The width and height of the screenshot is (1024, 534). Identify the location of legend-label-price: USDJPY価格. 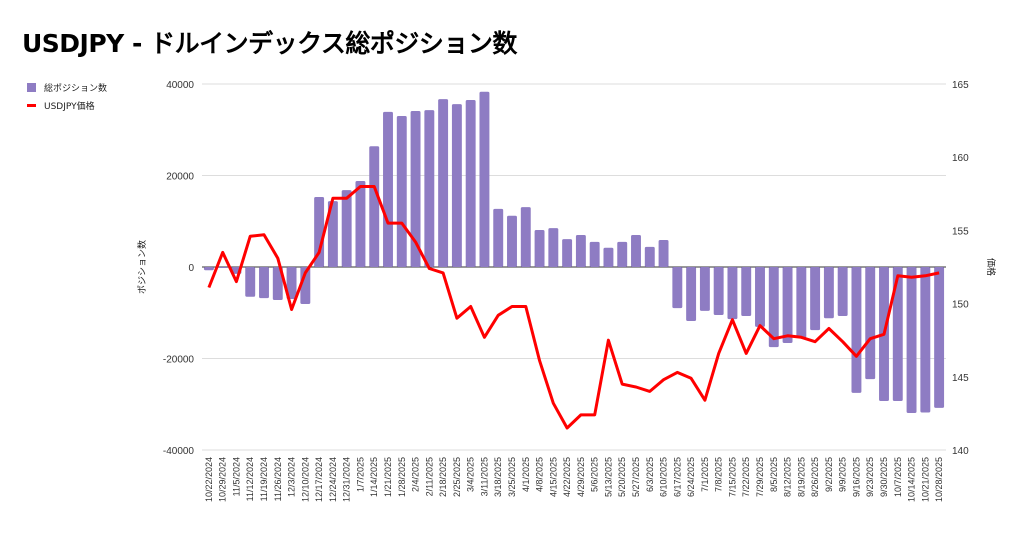
(69, 106).